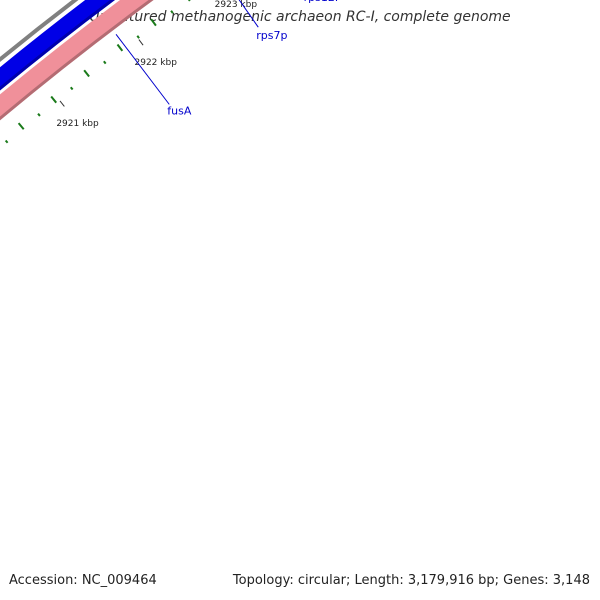 Image resolution: width=600 pixels, height=600 pixels. I want to click on gene-labels: fusArps7prps12PnusArpl30erpoA2rpoA1, so click(228, 58).